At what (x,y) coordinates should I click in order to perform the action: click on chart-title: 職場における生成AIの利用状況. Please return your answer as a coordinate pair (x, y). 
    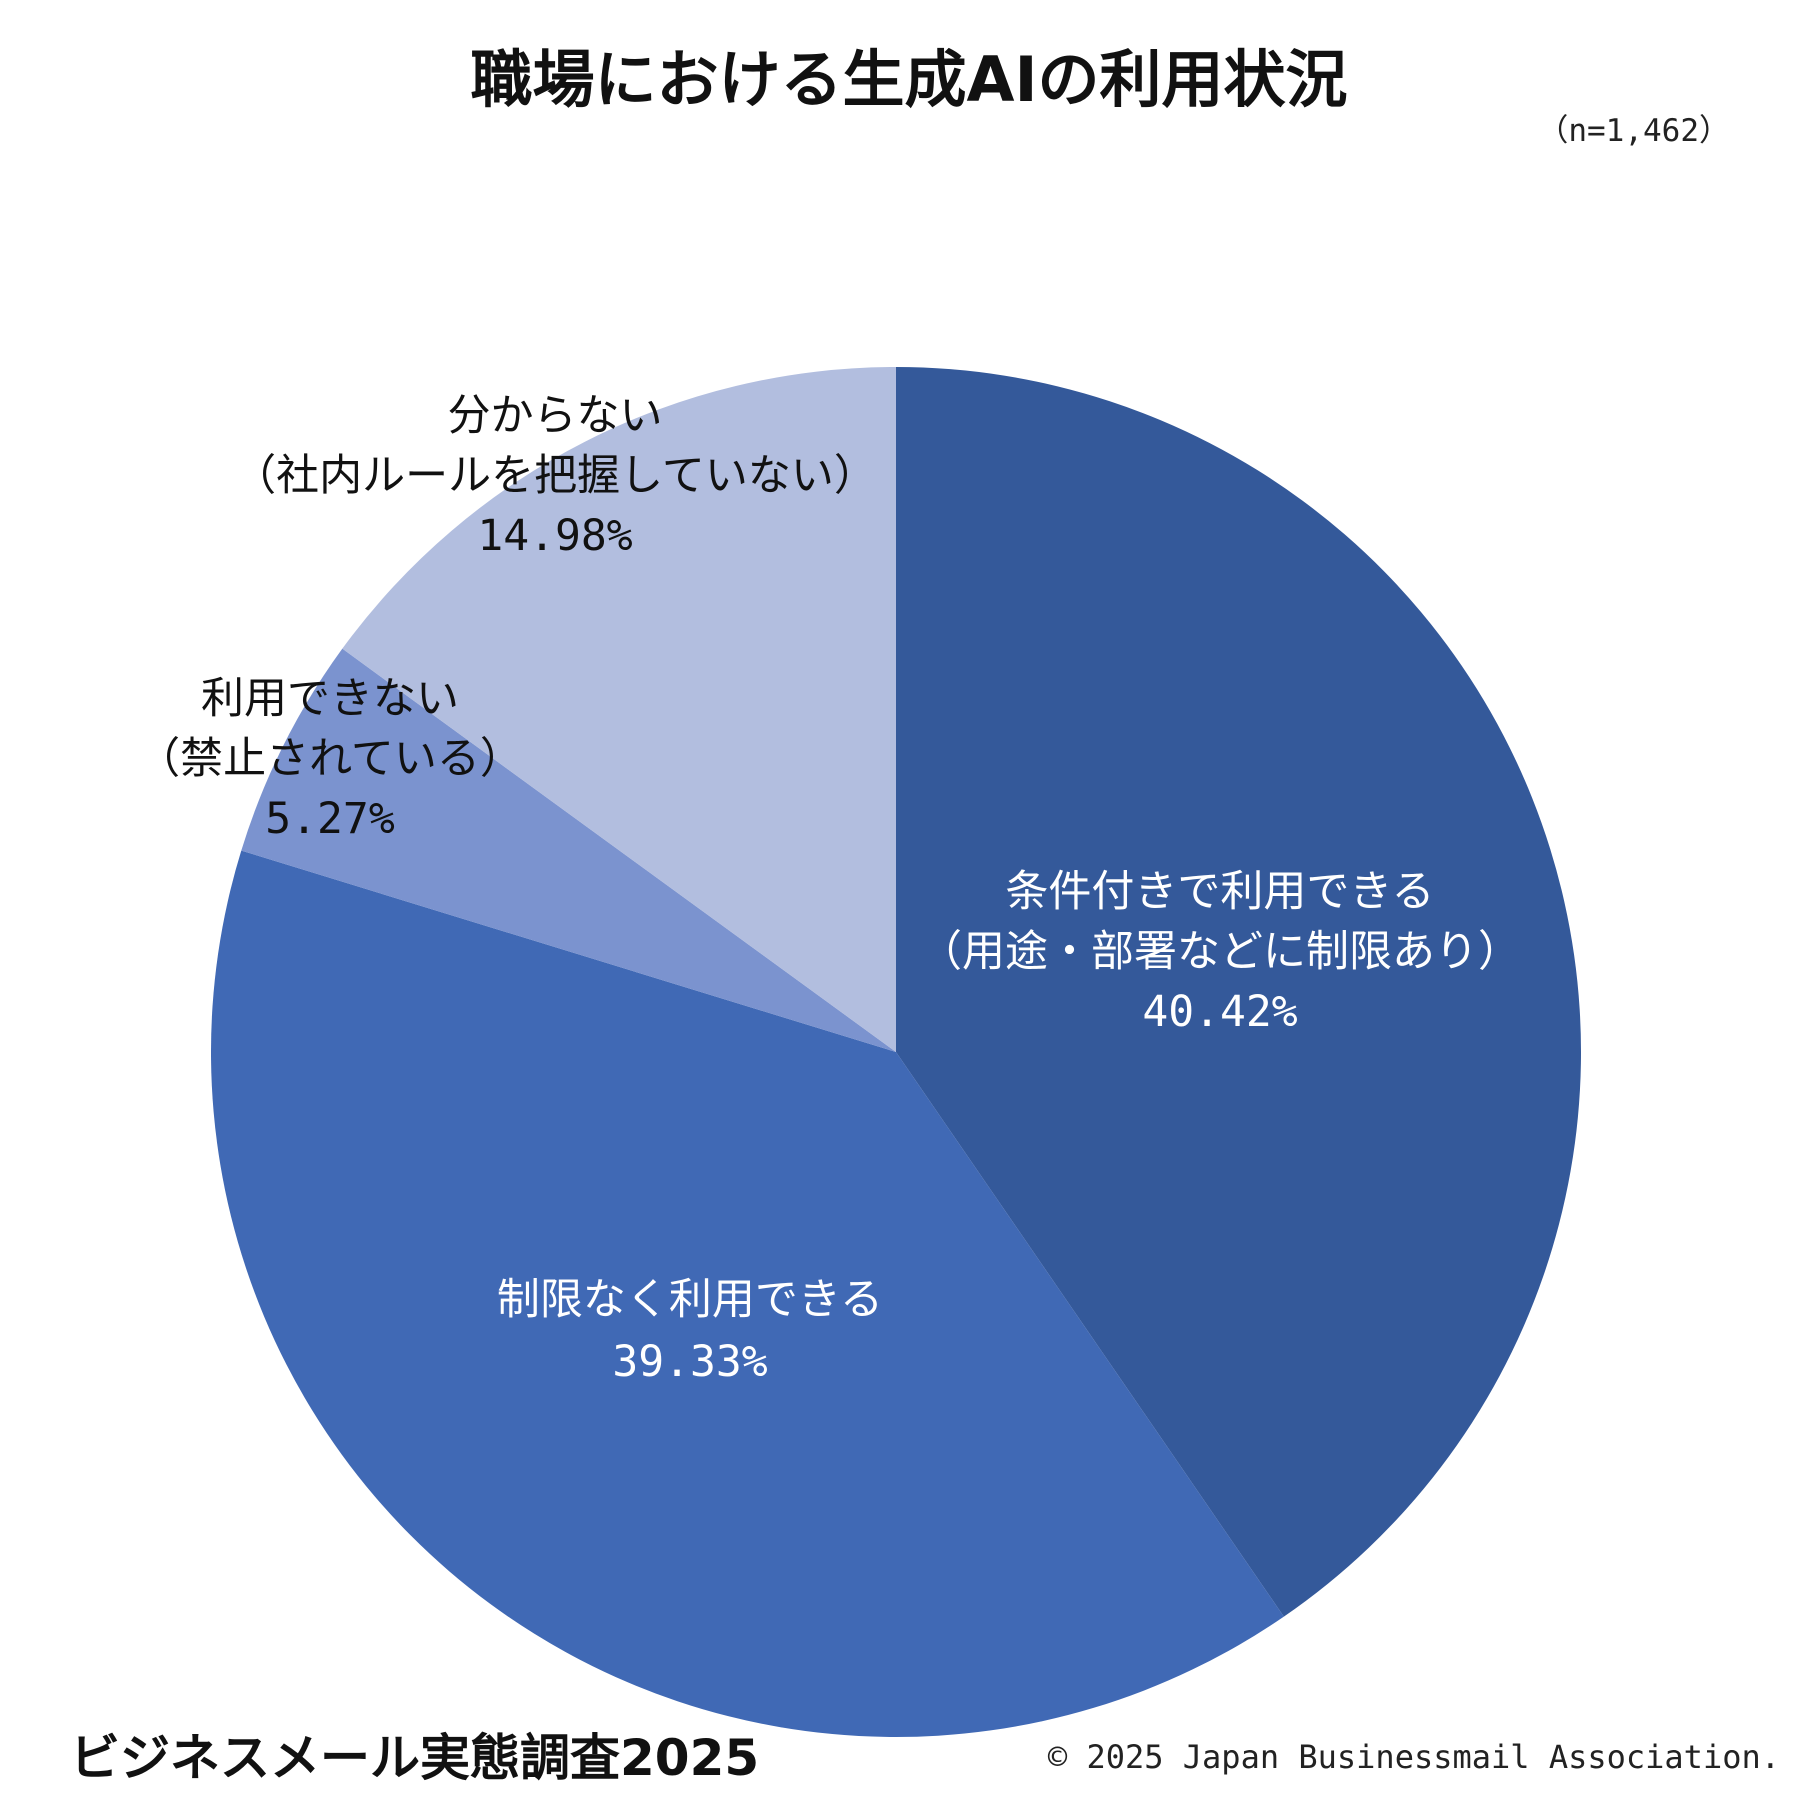
    Looking at the image, I should click on (908, 79).